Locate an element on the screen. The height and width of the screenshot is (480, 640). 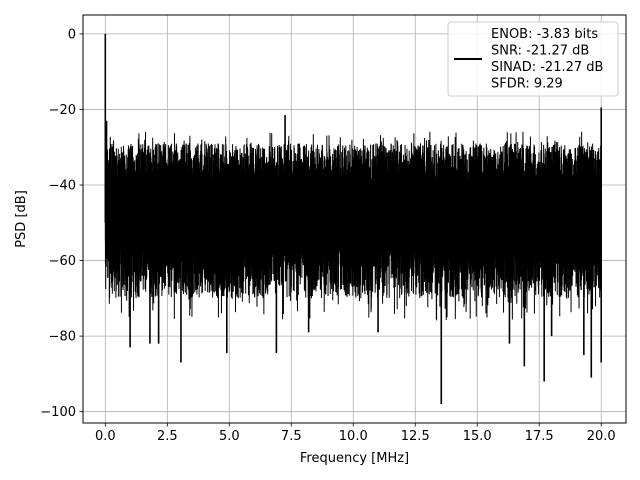
x-tick-label: 10.0 is located at coordinates (353, 436).